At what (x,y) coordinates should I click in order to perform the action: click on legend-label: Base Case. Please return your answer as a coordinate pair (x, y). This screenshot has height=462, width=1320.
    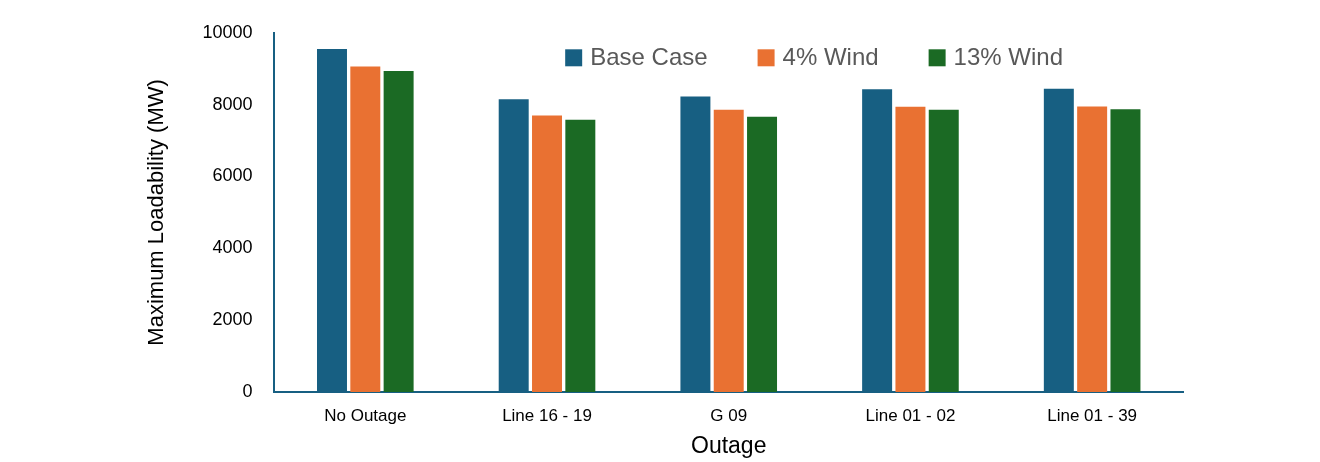
    Looking at the image, I should click on (649, 57).